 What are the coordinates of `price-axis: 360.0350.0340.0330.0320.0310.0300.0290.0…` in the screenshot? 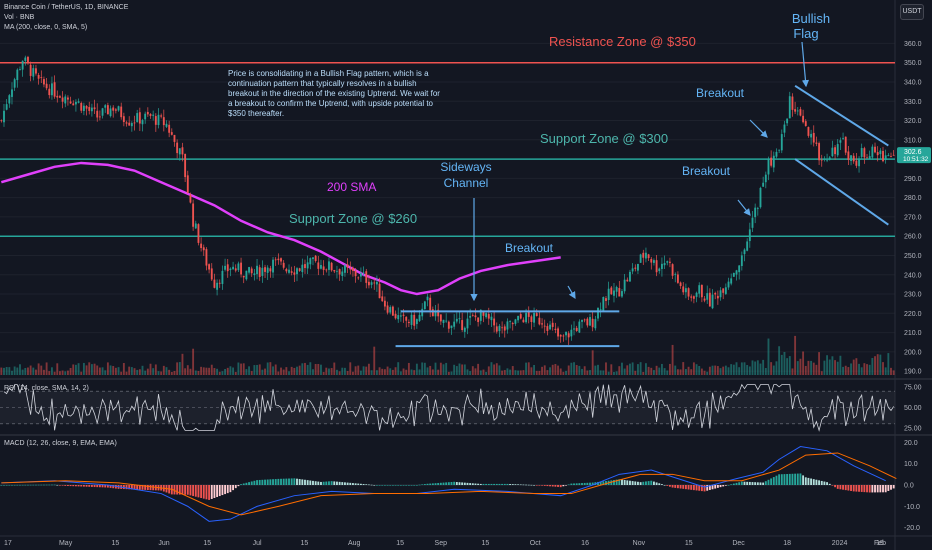 It's located at (914, 286).